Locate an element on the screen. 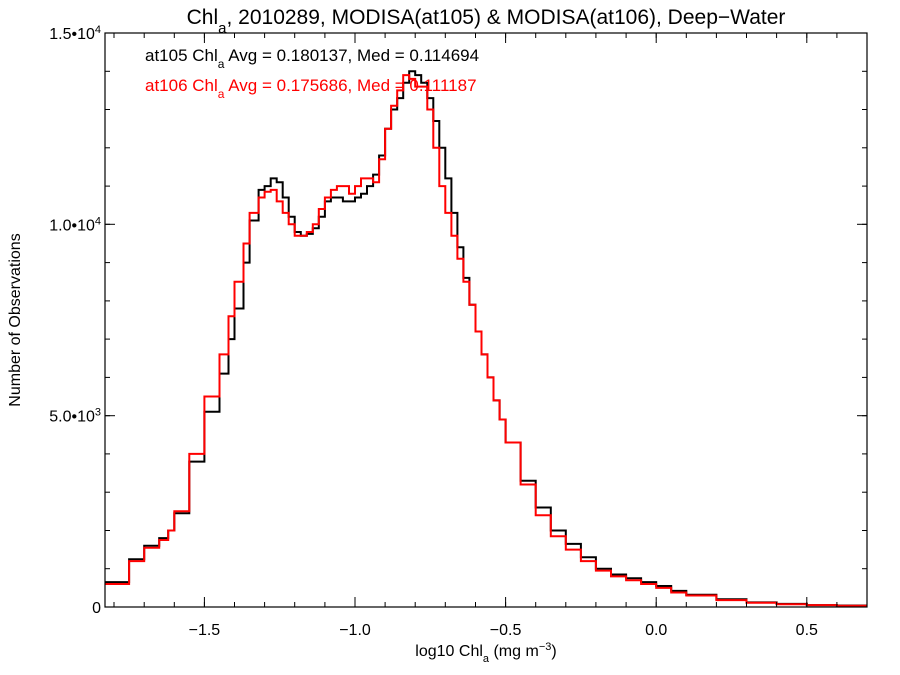 This screenshot has width=900, height=675. text-part: Avg = 0.180137, Med = 0.114694 is located at coordinates (351, 55).